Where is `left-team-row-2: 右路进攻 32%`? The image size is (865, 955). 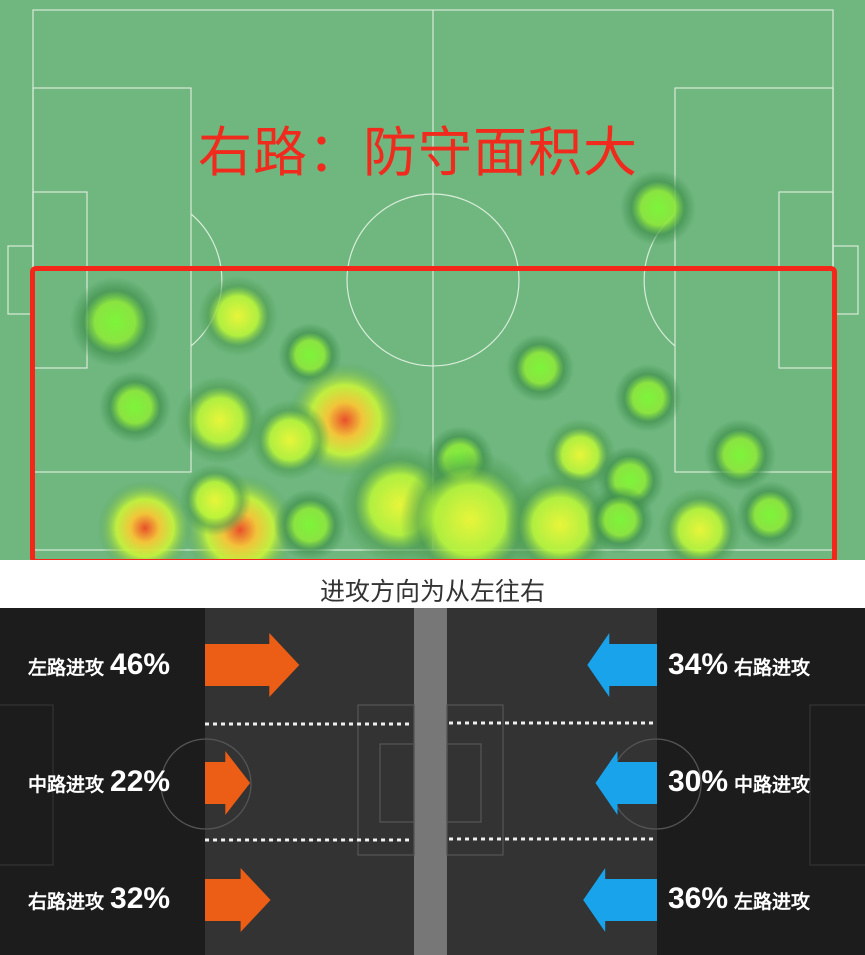
left-team-row-2: 右路进攻 32% is located at coordinates (99, 899).